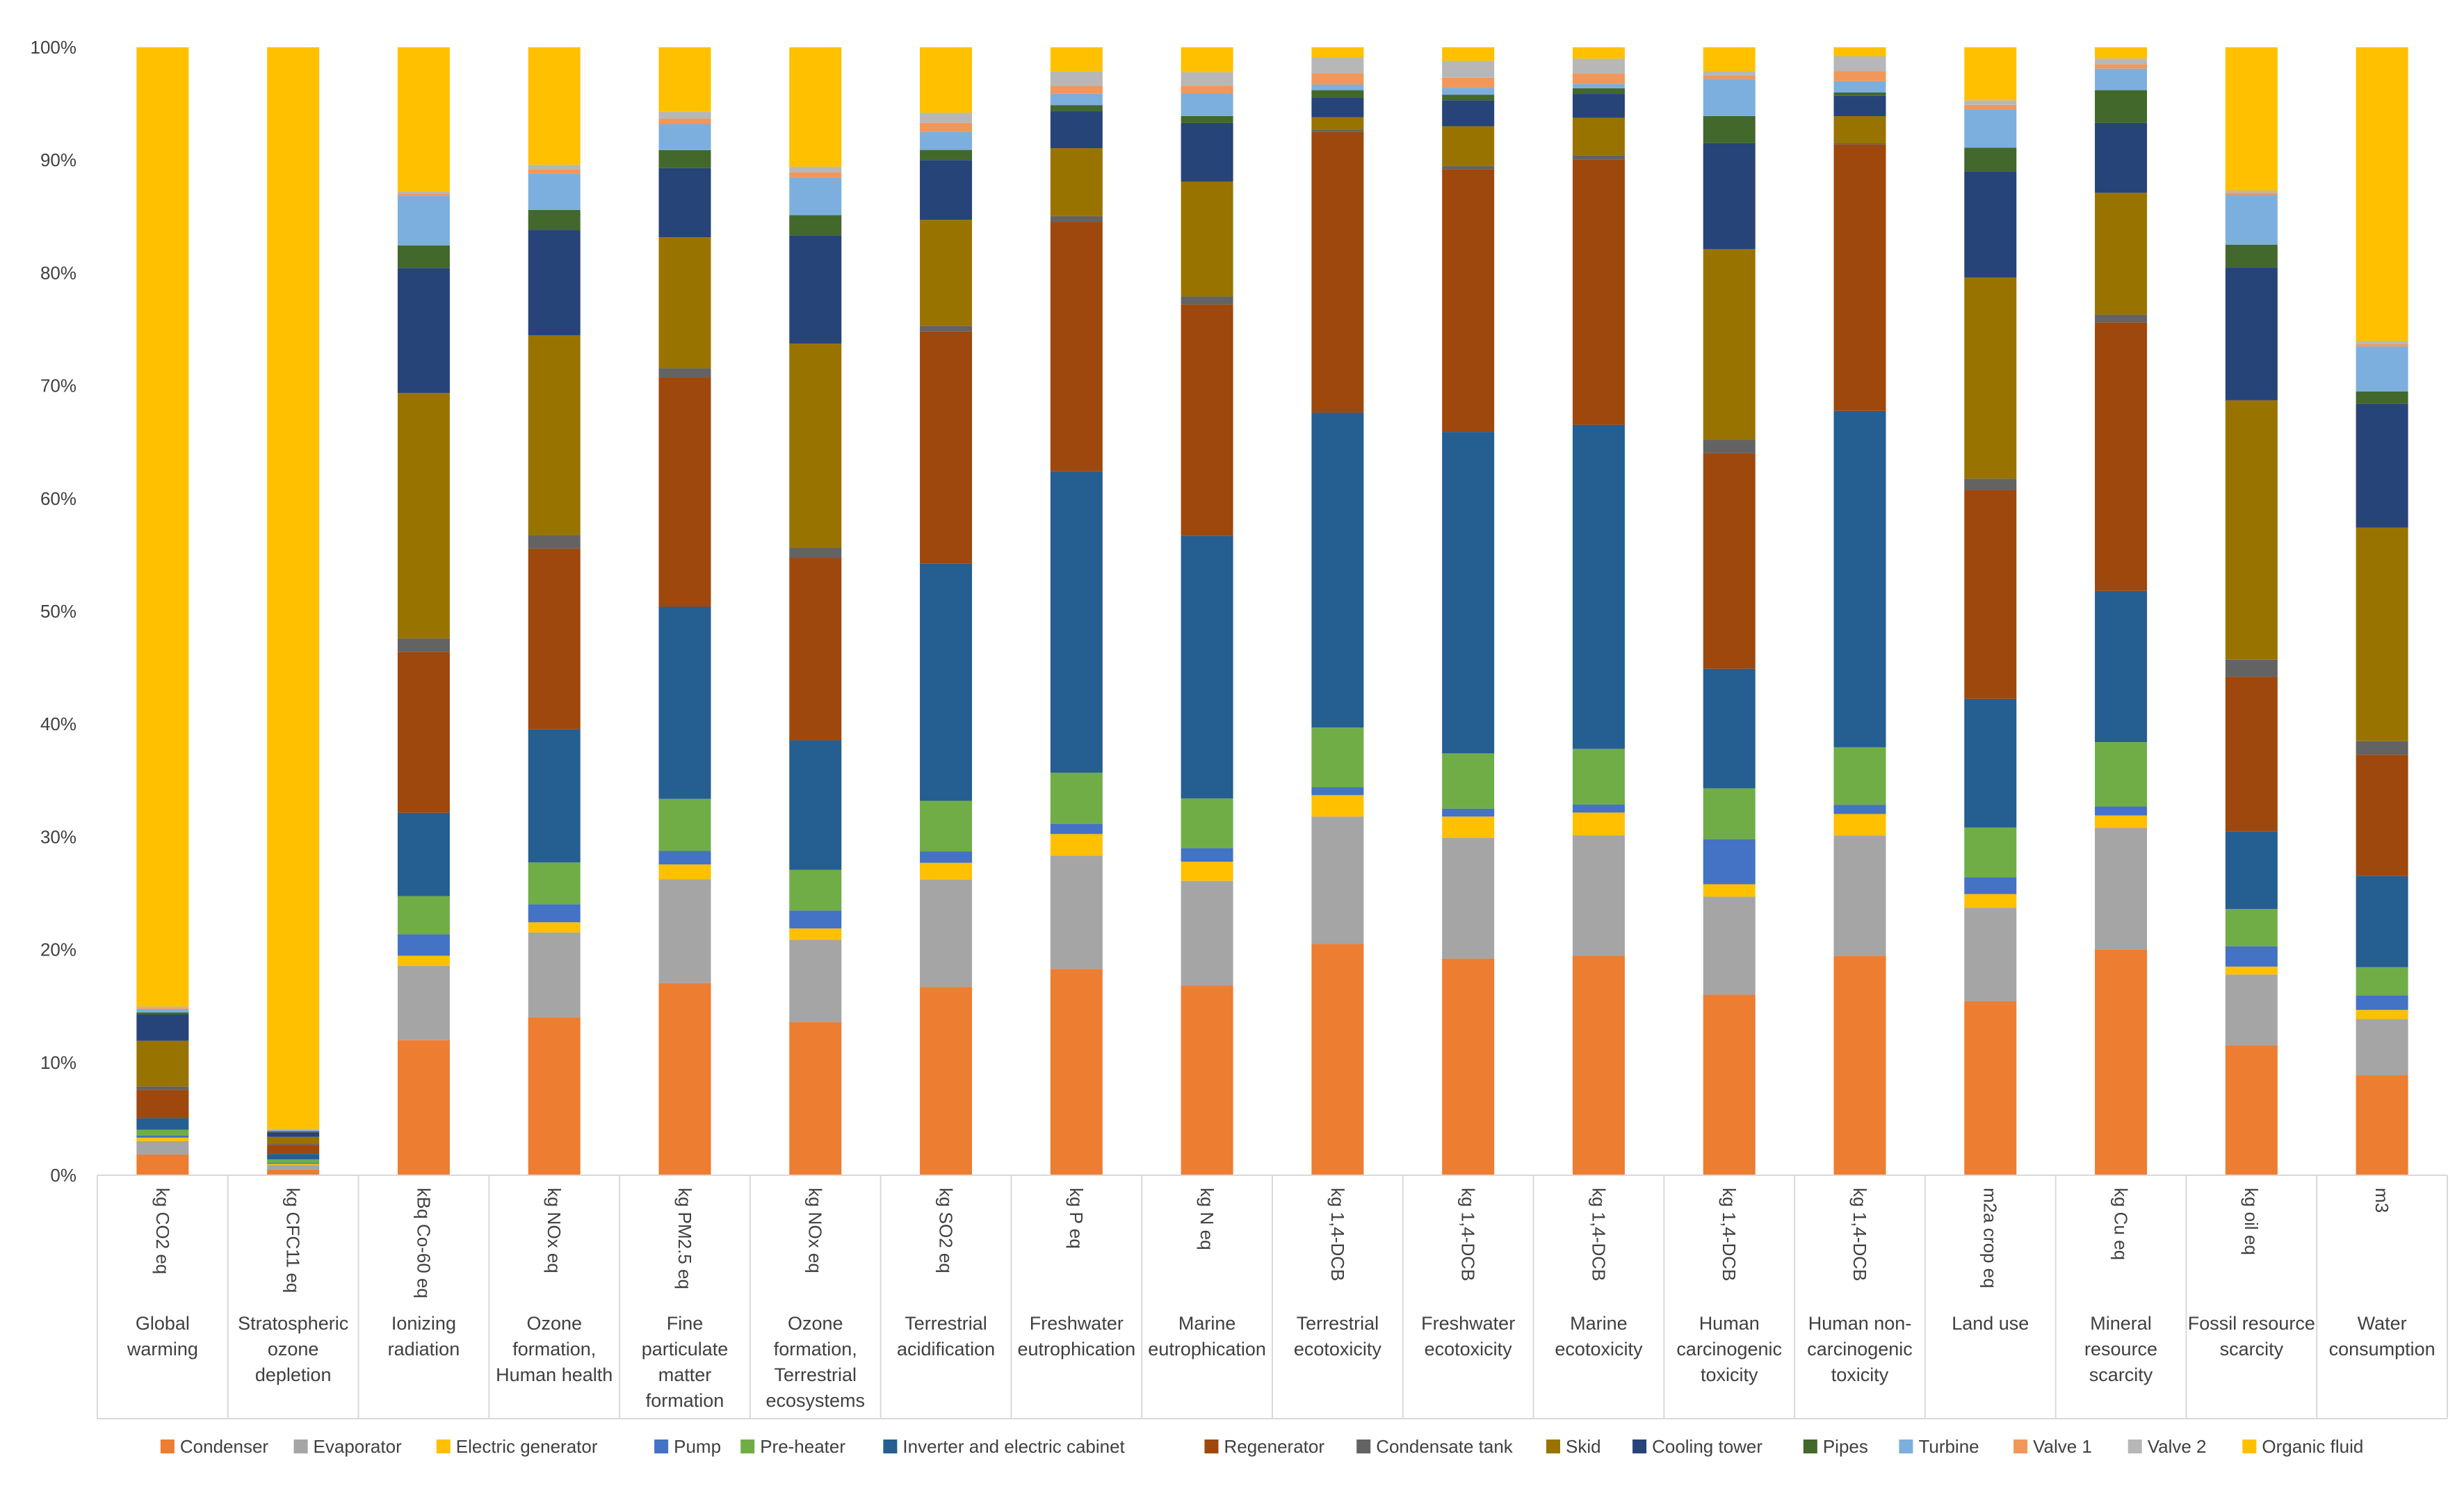 The height and width of the screenshot is (1500, 2464). Describe the element at coordinates (816, 1374) in the screenshot. I see `category-name-label: Terrestrial` at that location.